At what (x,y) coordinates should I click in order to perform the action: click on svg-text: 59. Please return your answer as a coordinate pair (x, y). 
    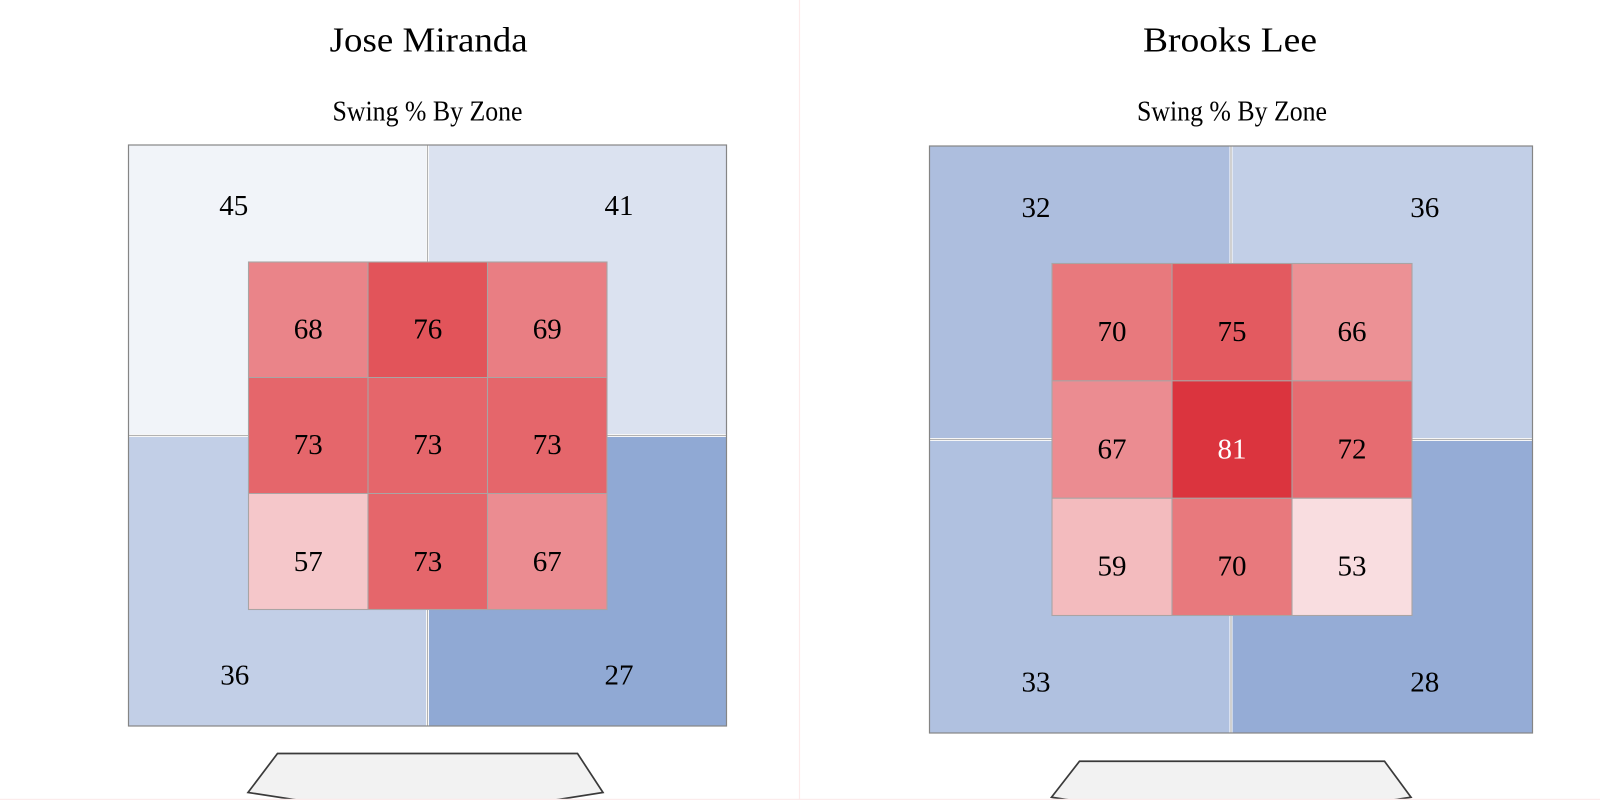
    Looking at the image, I should click on (1112, 567).